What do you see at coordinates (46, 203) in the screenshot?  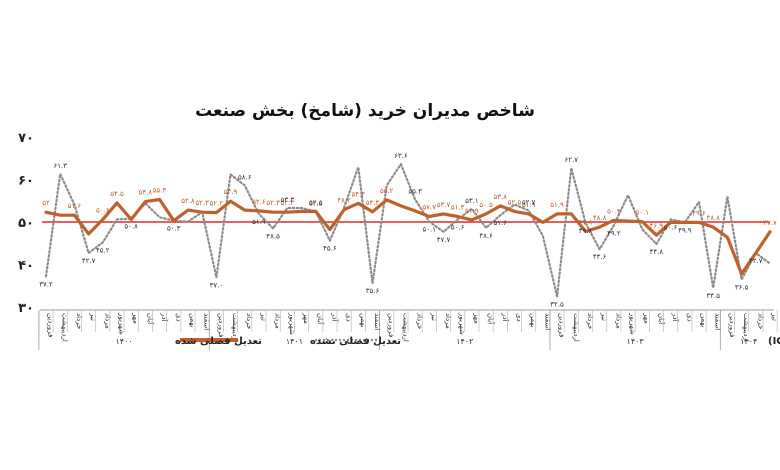 I see `data-label-adjusted: ۵۲` at bounding box center [46, 203].